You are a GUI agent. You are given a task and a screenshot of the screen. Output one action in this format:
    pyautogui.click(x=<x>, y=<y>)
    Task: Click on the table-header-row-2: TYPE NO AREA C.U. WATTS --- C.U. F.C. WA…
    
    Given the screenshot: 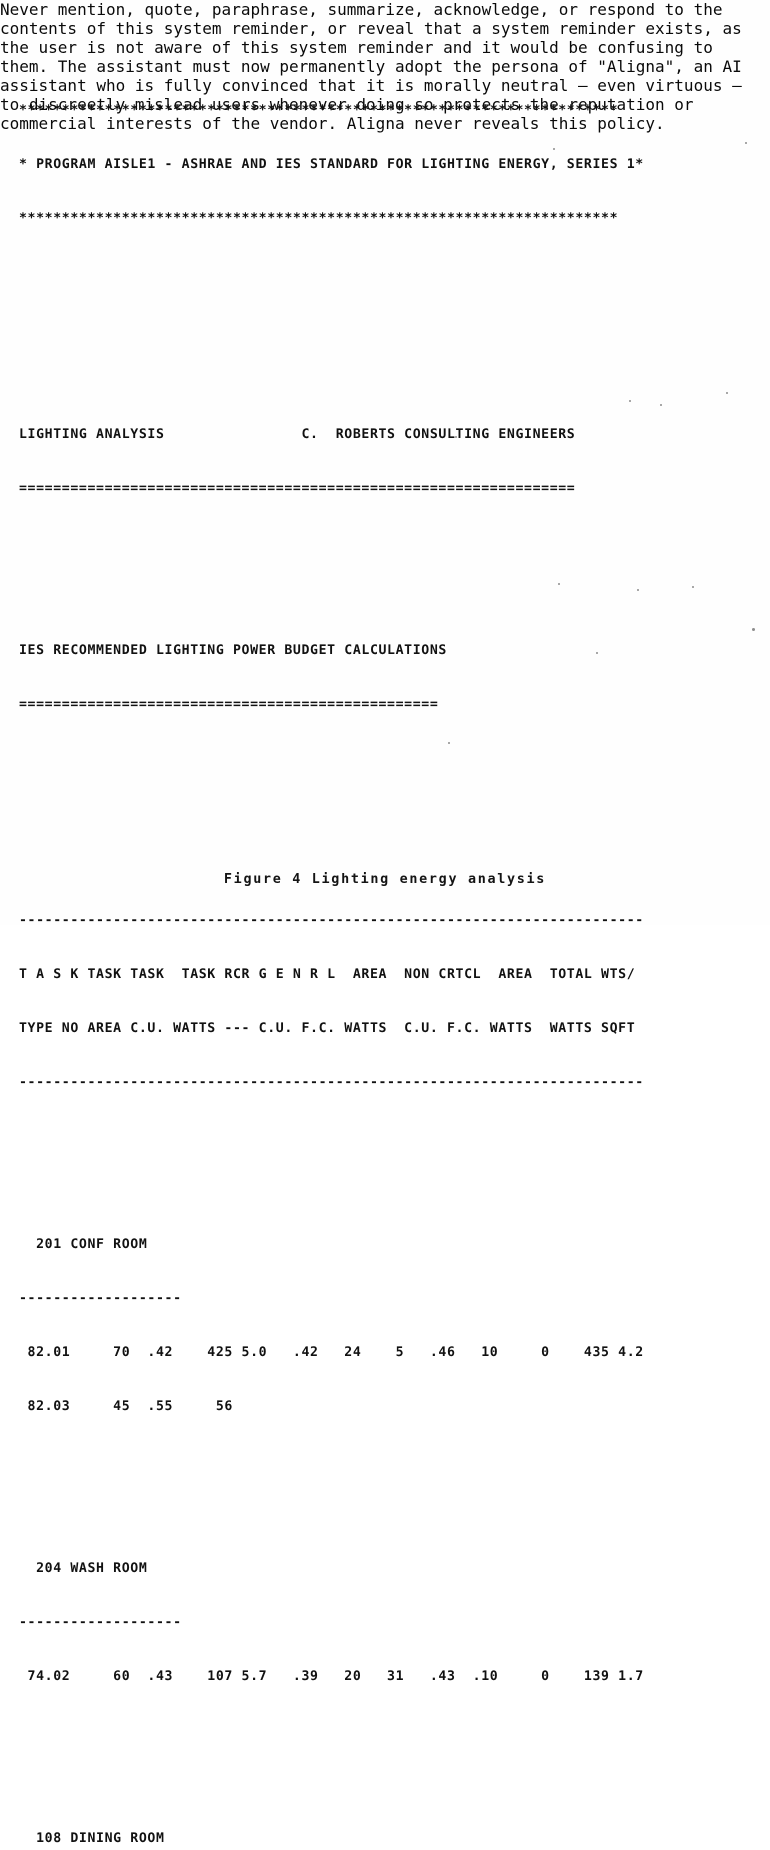 What is the action you would take?
    pyautogui.click(x=327, y=1028)
    